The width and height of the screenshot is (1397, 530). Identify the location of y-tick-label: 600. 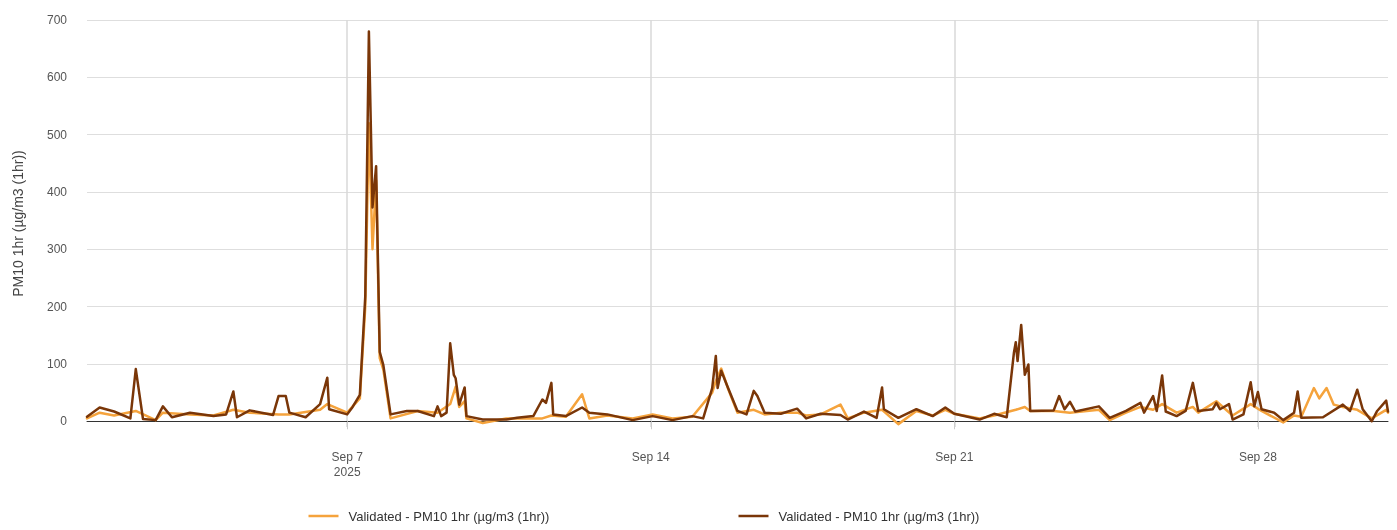
(57, 77).